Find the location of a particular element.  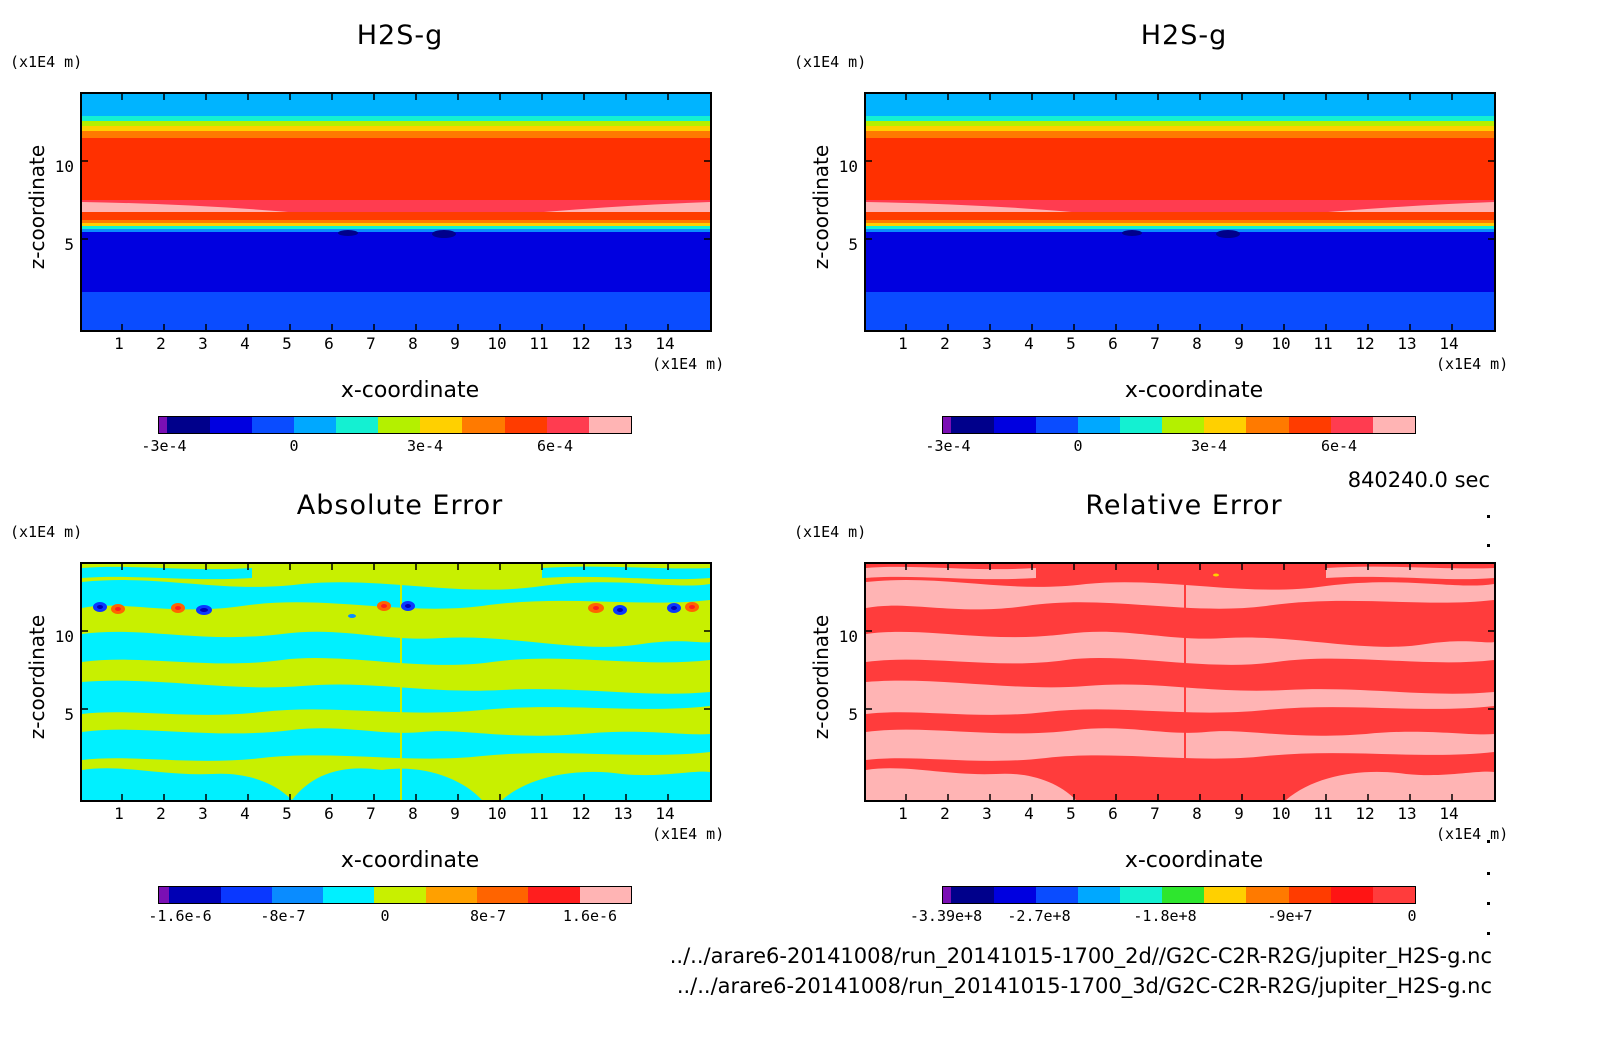

colorbar-tick: -1.6e-6 is located at coordinates (180, 916).